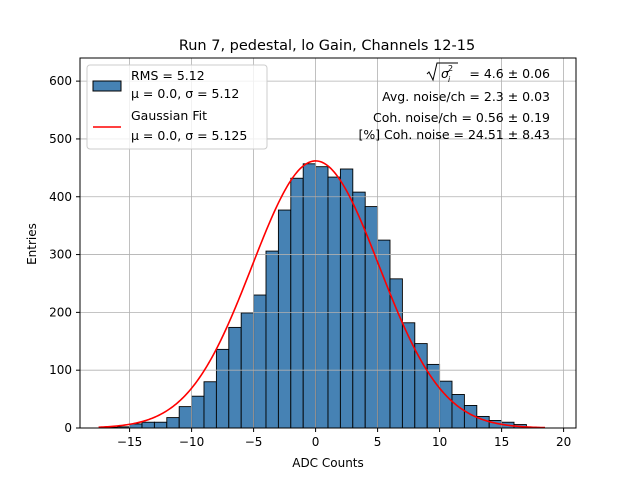  What do you see at coordinates (563, 442) in the screenshot?
I see `x-tick-label: 20` at bounding box center [563, 442].